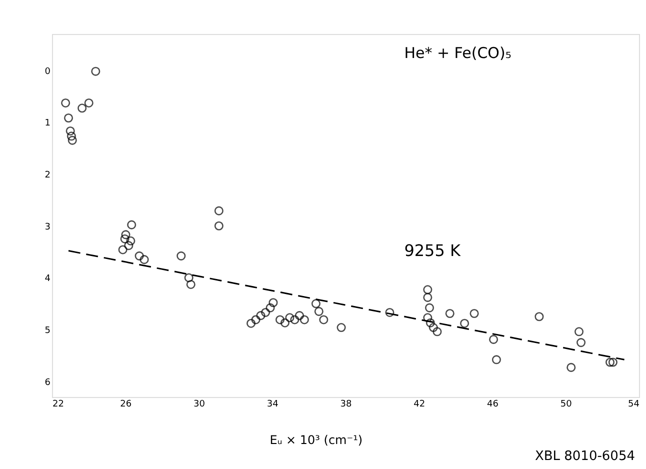 This screenshot has height=469, width=646. Describe the element at coordinates (47, 71) in the screenshot. I see `y-tick-label: 0` at that location.